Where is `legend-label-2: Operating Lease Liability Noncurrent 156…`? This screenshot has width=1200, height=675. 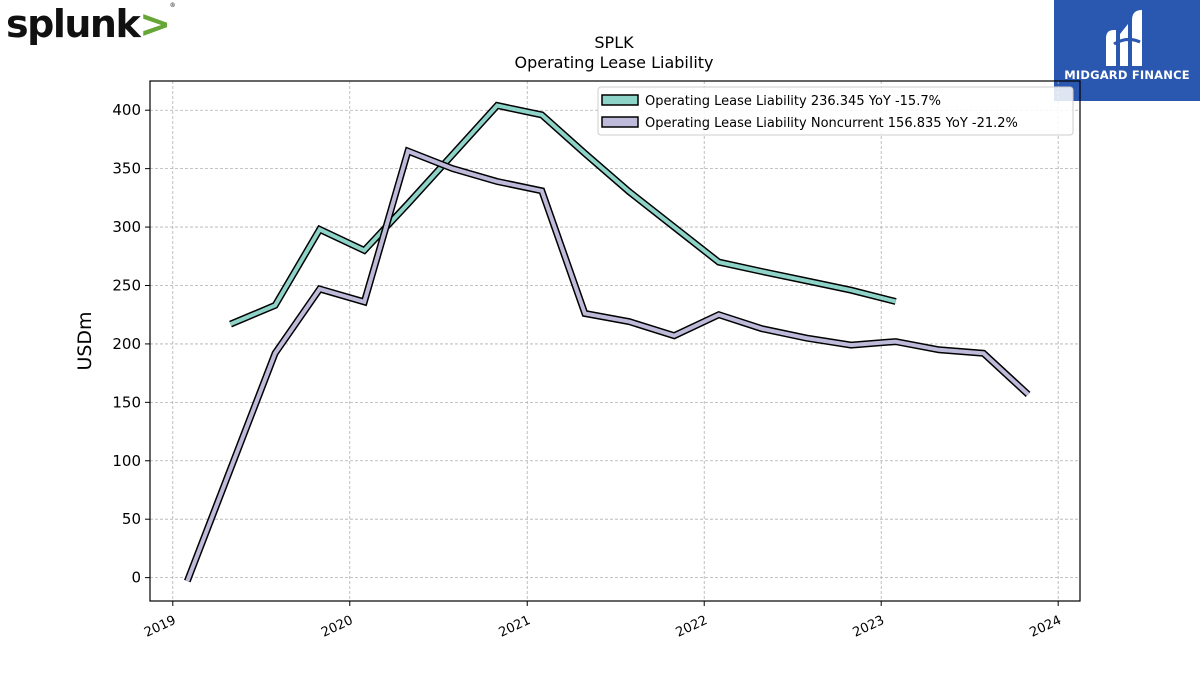 legend-label-2: Operating Lease Liability Noncurrent 156… is located at coordinates (831, 123).